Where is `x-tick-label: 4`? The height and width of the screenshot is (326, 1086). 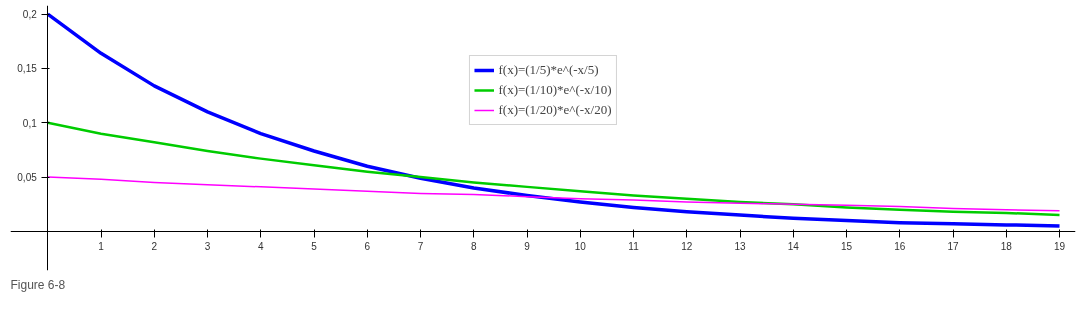 x-tick-label: 4 is located at coordinates (260, 247).